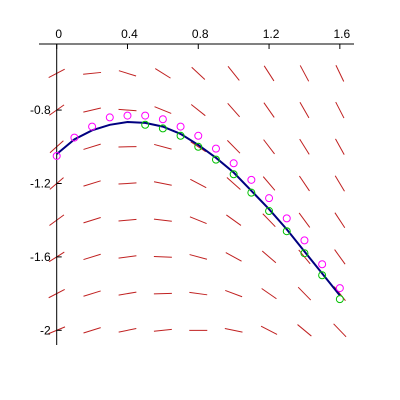  Describe the element at coordinates (200, 34) in the screenshot. I see `x-tick-label: 0.8` at that location.